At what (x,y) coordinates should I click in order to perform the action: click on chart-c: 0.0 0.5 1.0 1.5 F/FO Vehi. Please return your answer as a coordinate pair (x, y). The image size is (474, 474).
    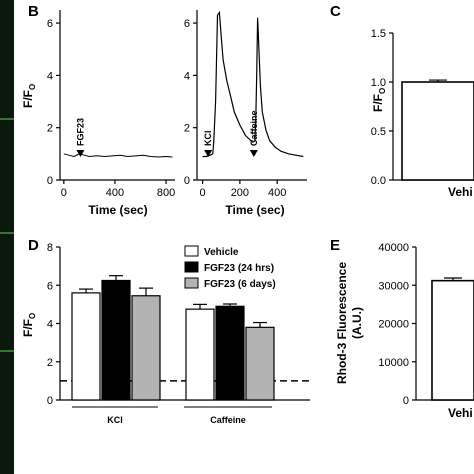
    Looking at the image, I should click on (422, 113).